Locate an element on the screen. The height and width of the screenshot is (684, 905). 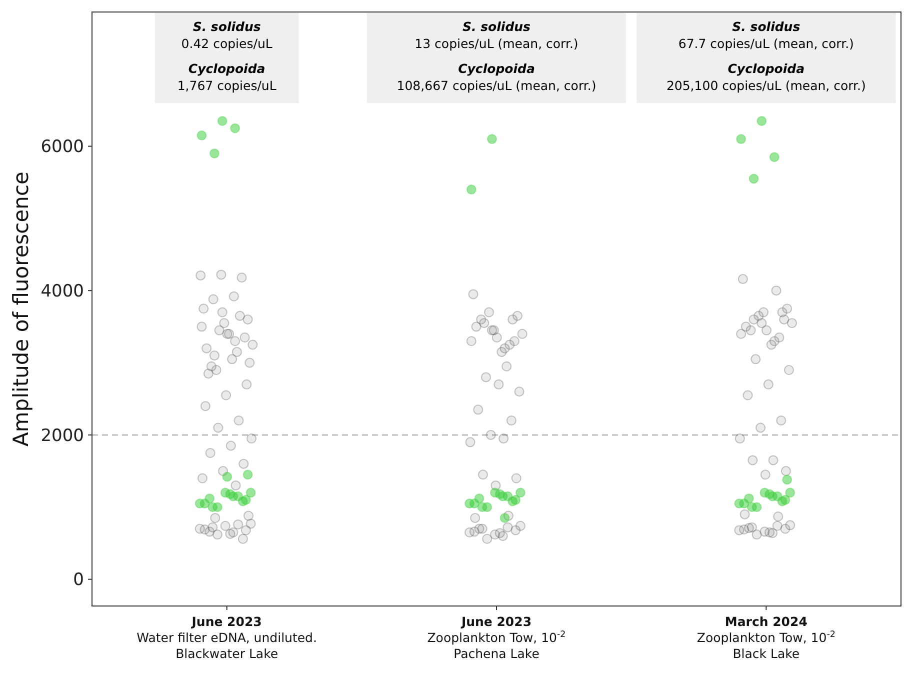
y-tick-label: 4000 is located at coordinates (62, 292).